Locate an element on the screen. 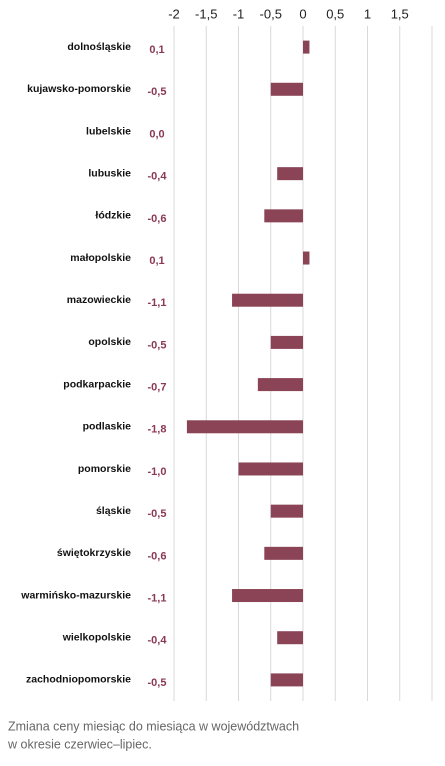 The height and width of the screenshot is (766, 445). x-tick-label: 1,5 is located at coordinates (400, 13).